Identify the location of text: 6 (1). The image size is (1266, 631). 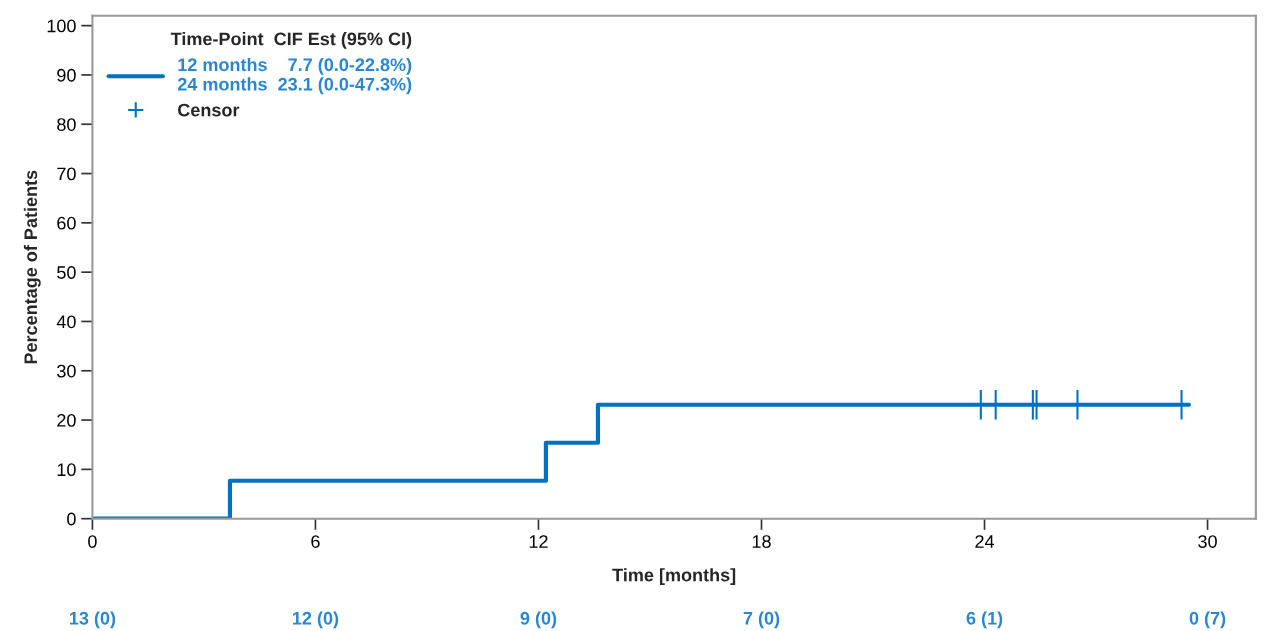
(984, 620).